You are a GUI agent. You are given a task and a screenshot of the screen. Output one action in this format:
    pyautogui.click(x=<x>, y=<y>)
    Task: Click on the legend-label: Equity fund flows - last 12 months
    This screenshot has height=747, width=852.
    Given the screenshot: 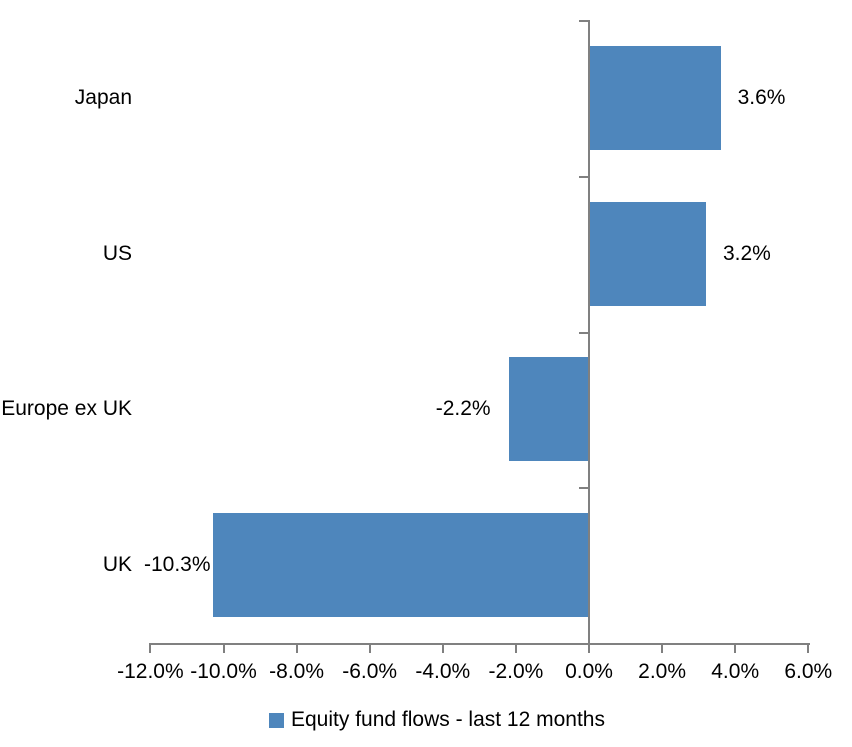 What is the action you would take?
    pyautogui.click(x=448, y=719)
    